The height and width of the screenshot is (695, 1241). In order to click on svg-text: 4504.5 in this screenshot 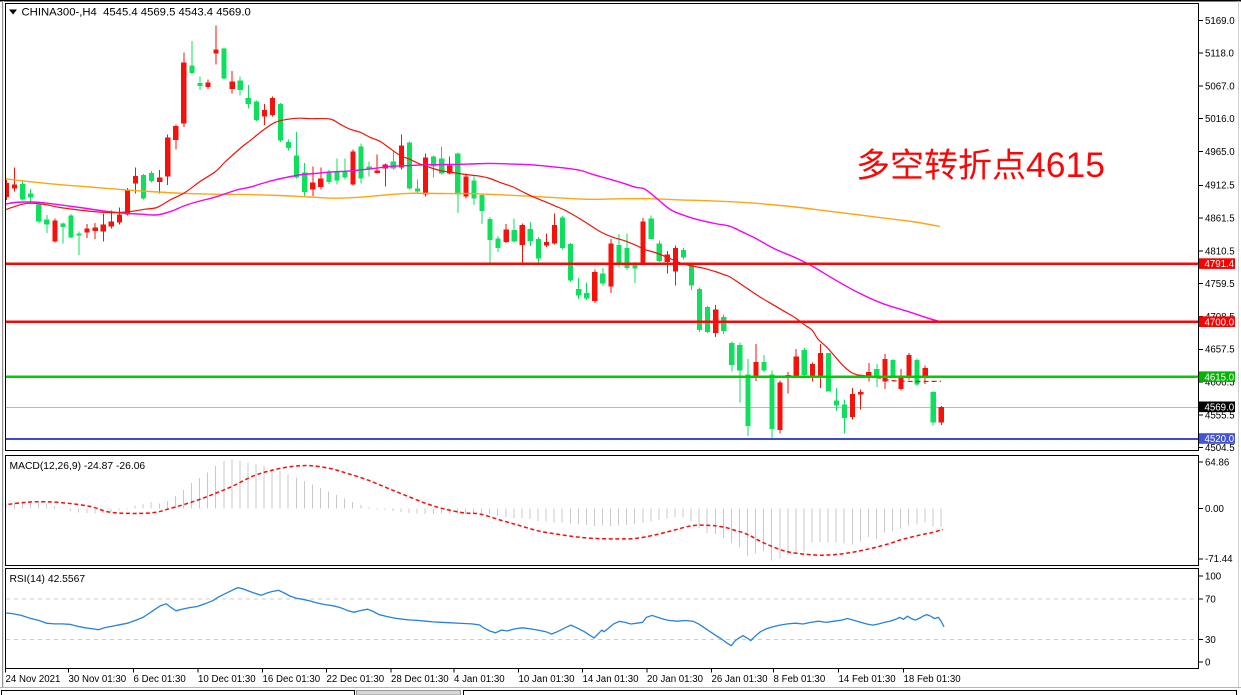, I will do `click(1220, 448)`.